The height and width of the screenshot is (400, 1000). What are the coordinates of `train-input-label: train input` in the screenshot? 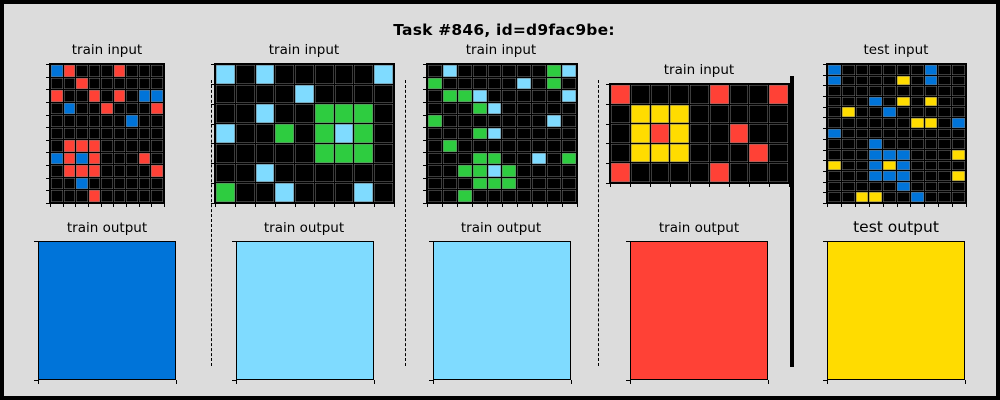 It's located at (304, 50).